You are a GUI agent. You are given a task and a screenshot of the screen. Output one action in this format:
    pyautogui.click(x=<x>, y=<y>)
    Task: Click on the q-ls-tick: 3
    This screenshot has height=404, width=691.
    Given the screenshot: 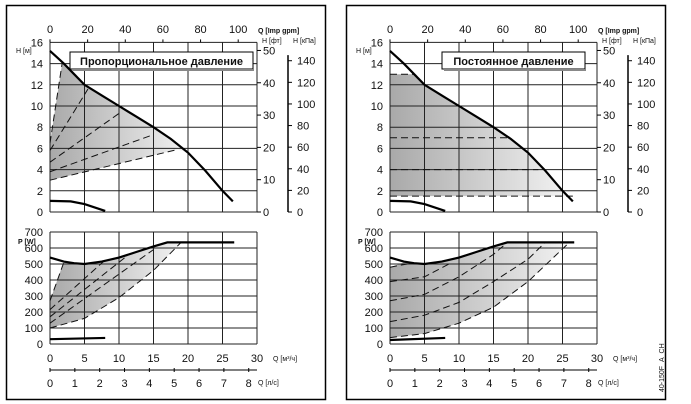 What is the action you would take?
    pyautogui.click(x=124, y=384)
    